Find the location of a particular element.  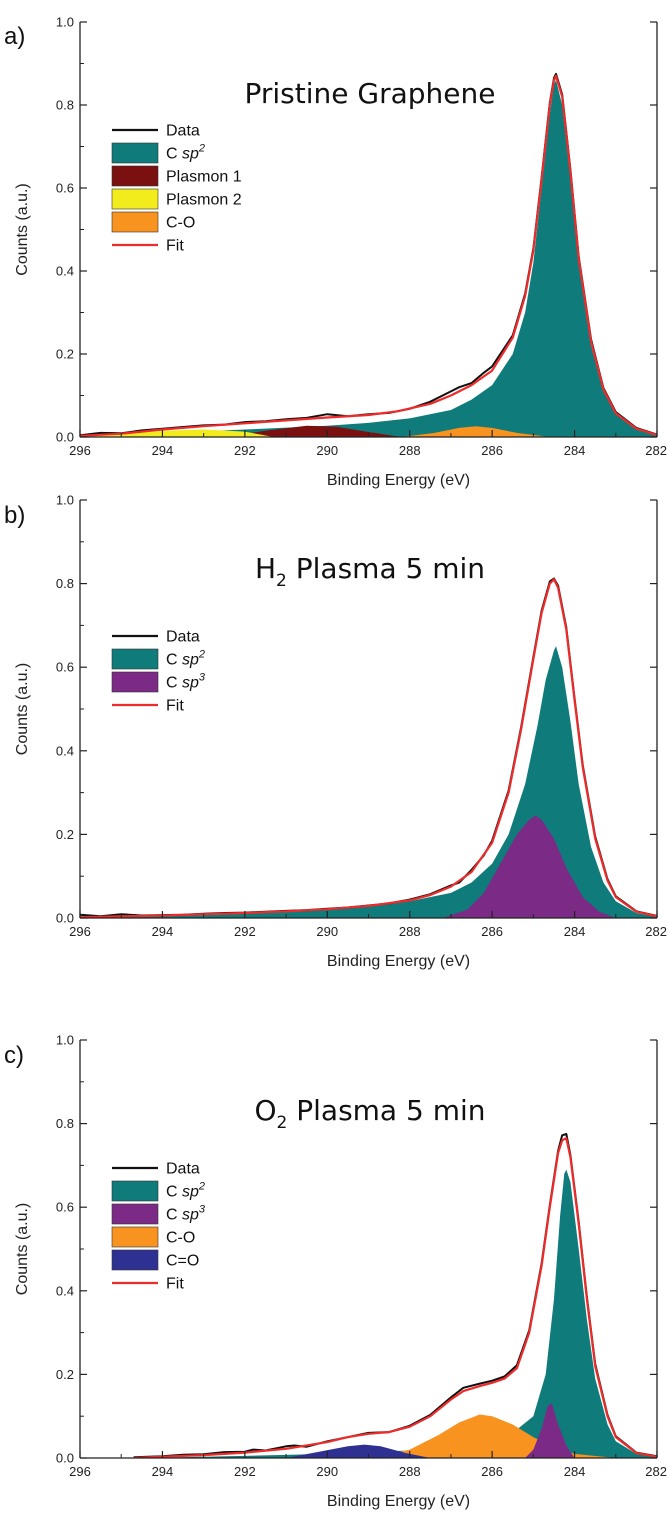

legend-entry: Plasmon 2 is located at coordinates (176, 199).